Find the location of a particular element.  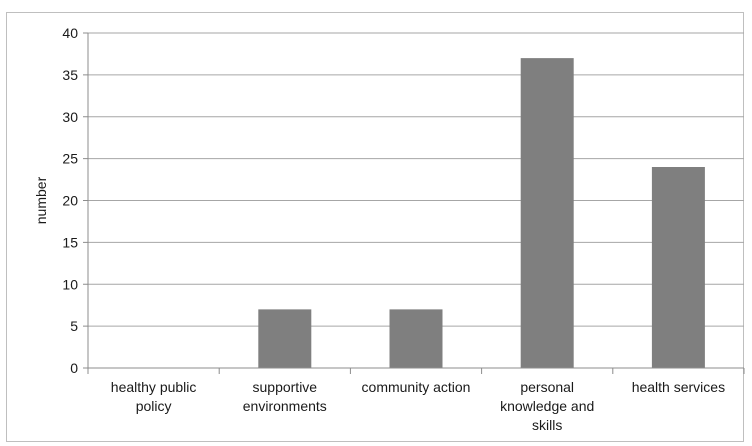

y-tick-label-5: 5 is located at coordinates (74, 326).